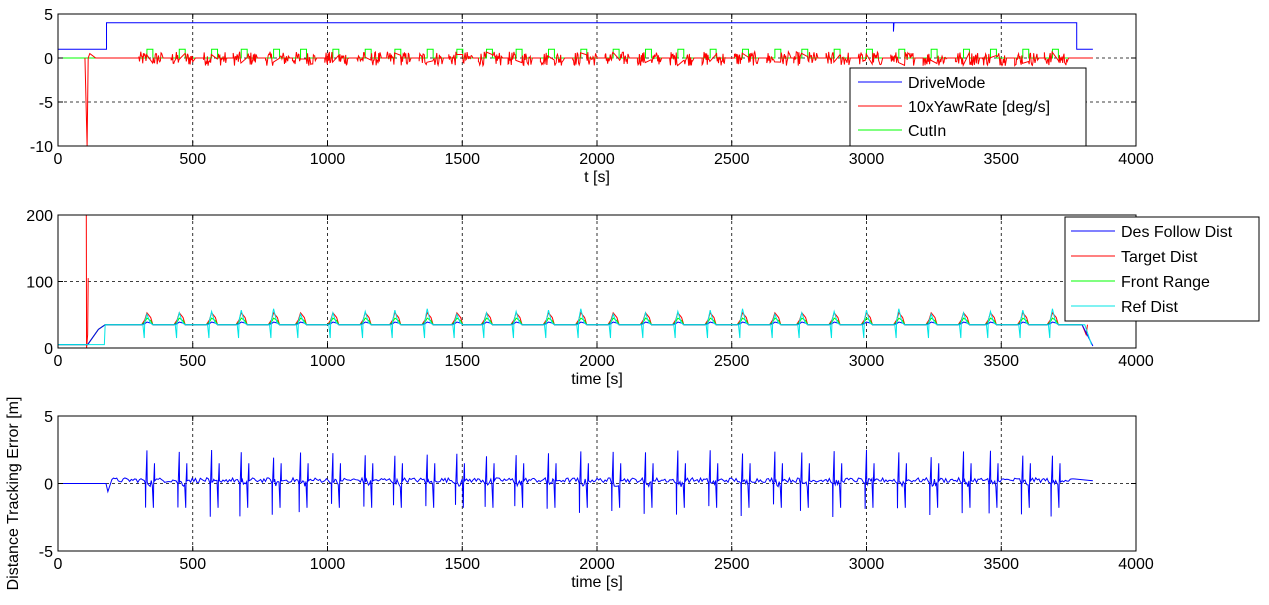 Image resolution: width=1269 pixels, height=605 pixels. I want to click on legend-label: Front Range, so click(1165, 282).